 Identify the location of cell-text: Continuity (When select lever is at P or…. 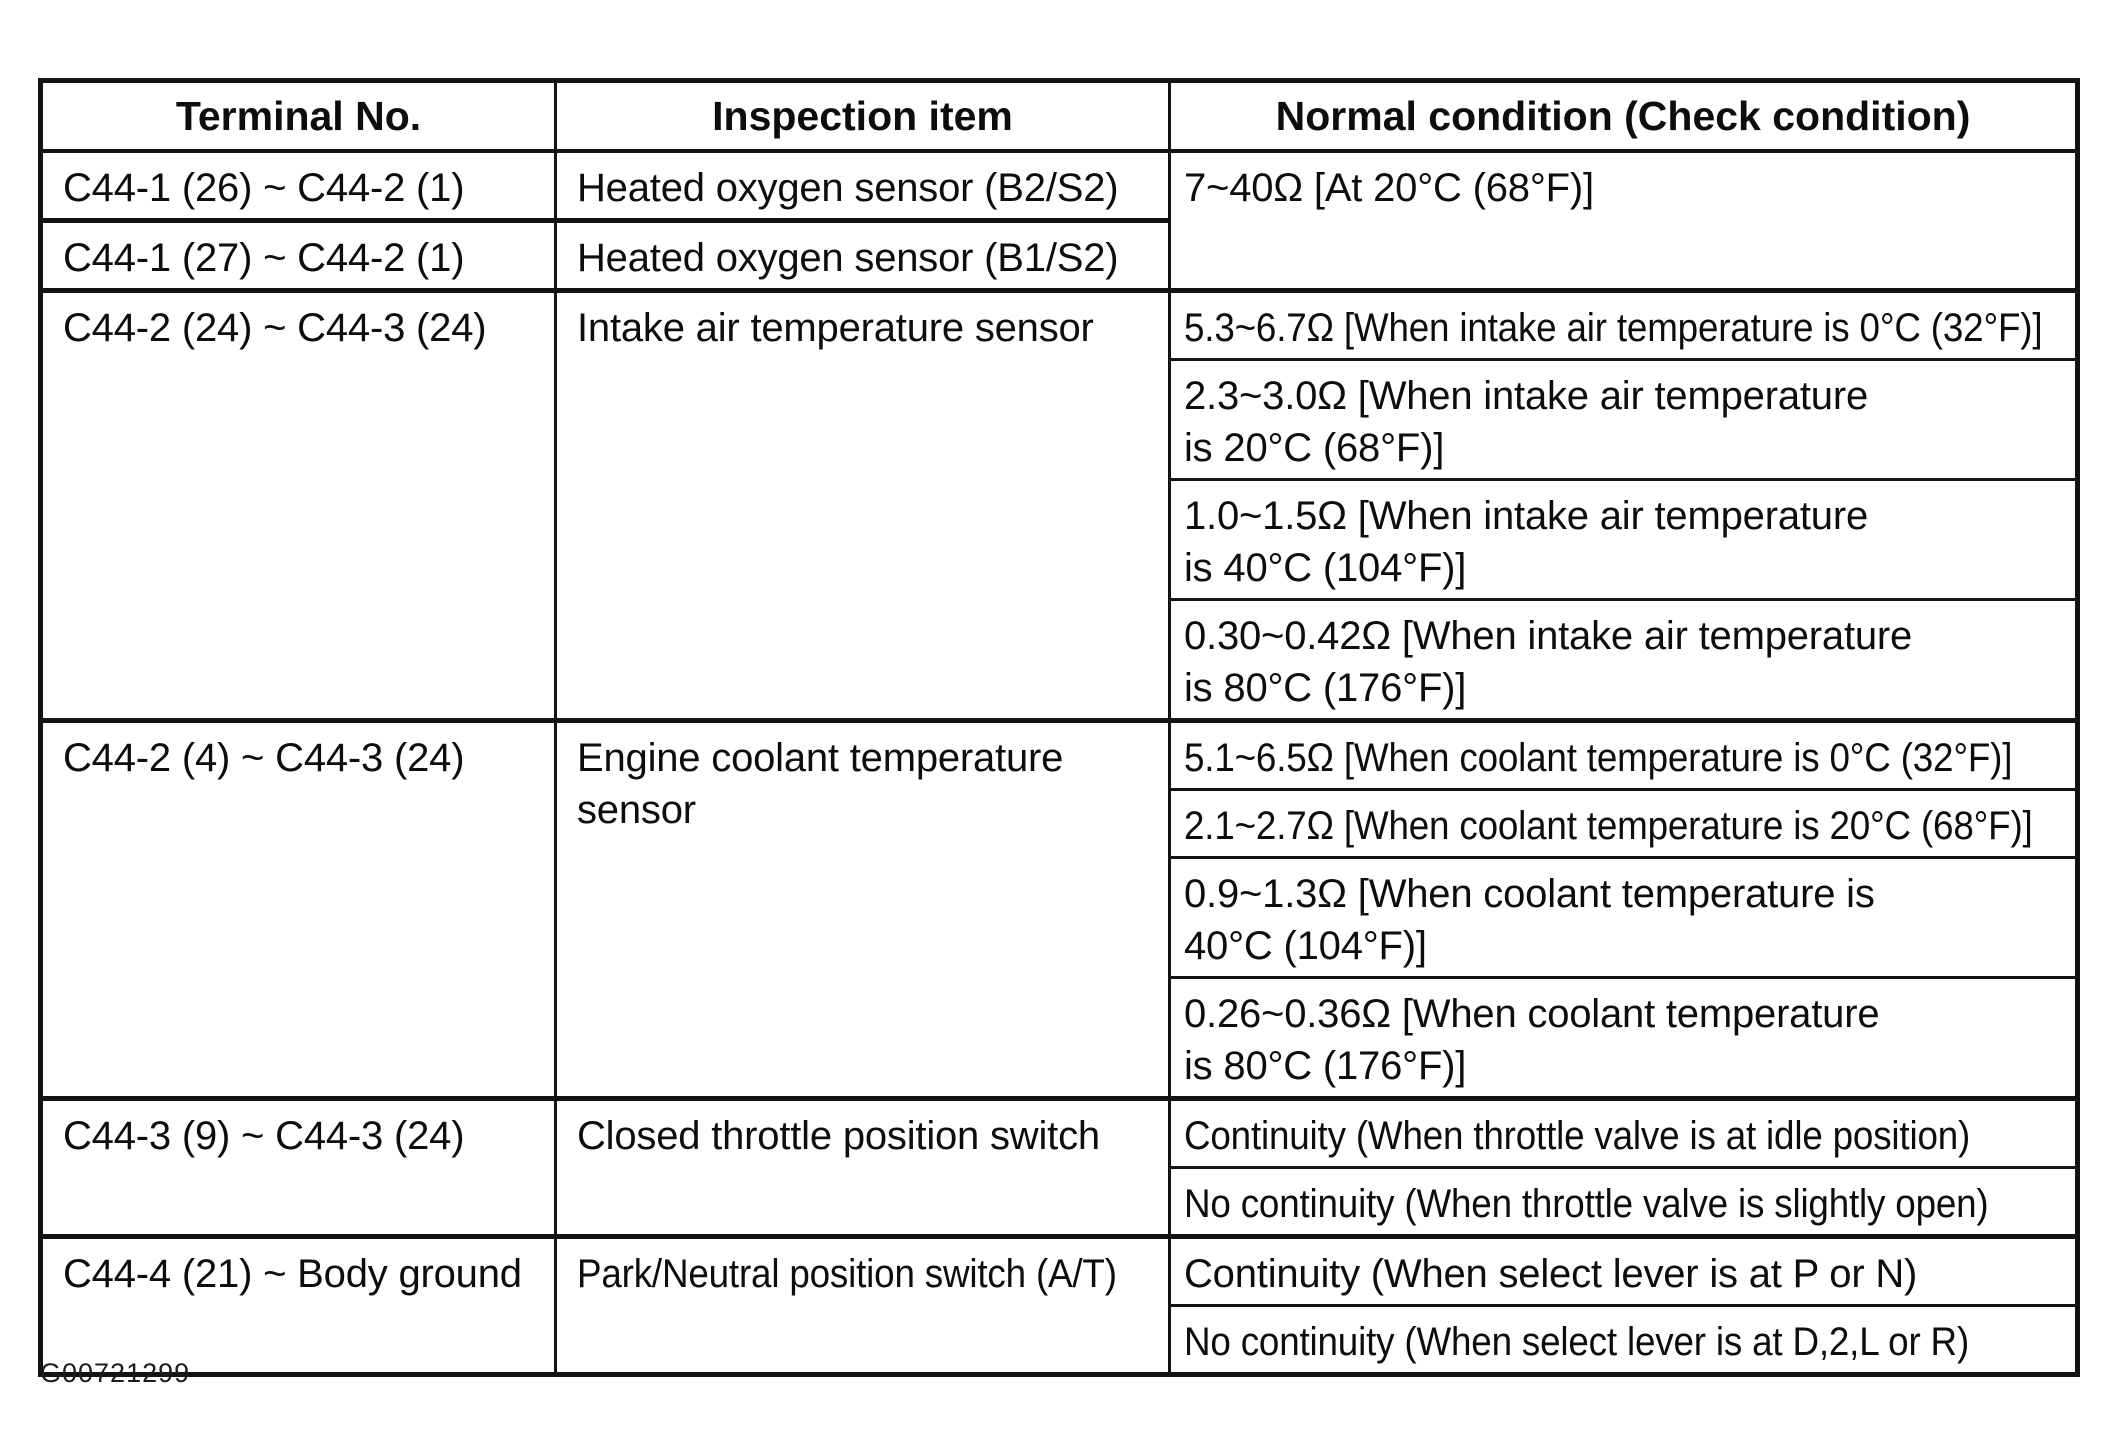
(1551, 1274).